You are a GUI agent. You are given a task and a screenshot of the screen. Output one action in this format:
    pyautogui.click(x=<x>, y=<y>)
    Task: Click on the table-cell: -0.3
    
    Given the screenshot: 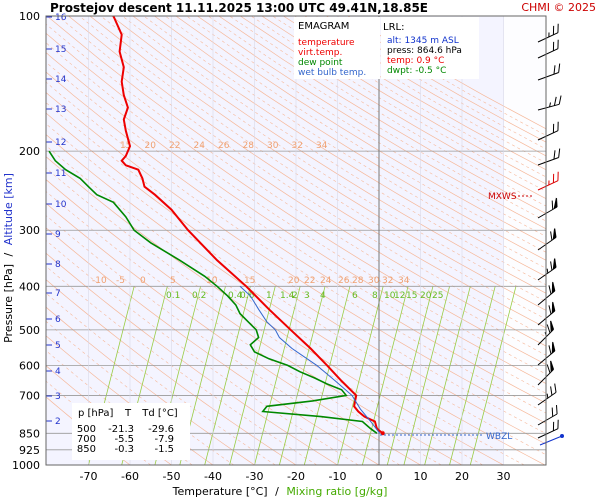 What is the action you would take?
    pyautogui.click(x=124, y=449)
    